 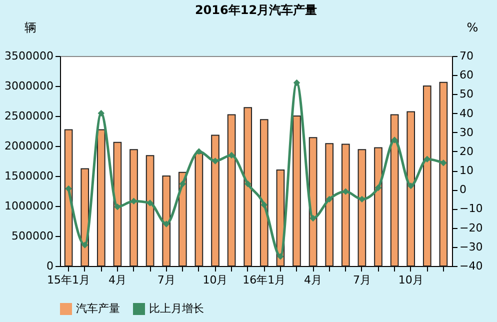 What do you see at coordinates (467, 75) in the screenshot?
I see `y2-tick-label: 60` at bounding box center [467, 75].